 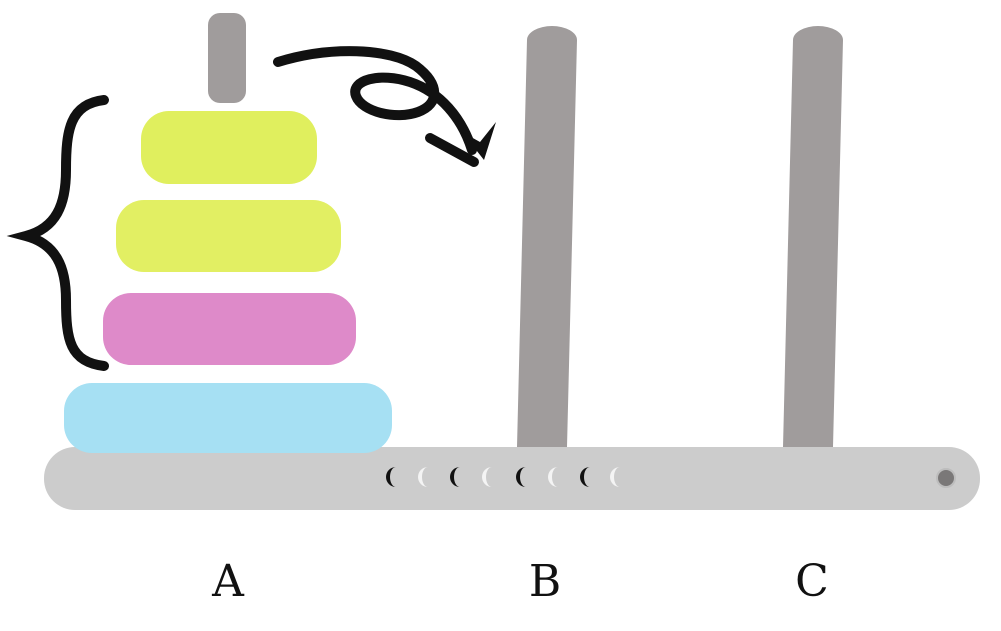 I want to click on peg-label-a: A, so click(x=228, y=581).